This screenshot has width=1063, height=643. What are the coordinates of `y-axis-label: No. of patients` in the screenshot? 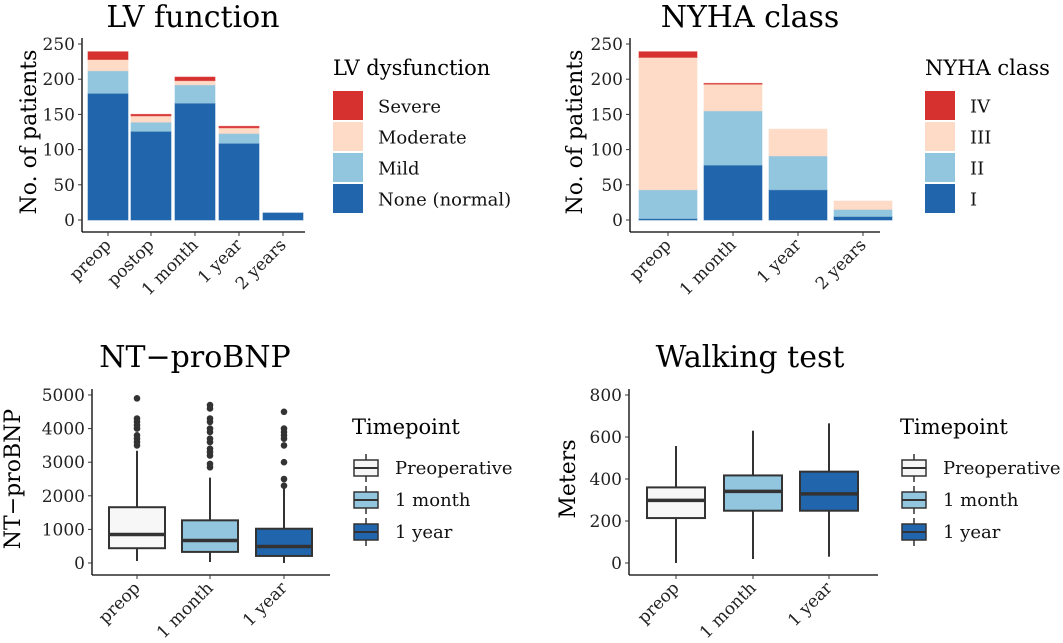 It's located at (29, 132).